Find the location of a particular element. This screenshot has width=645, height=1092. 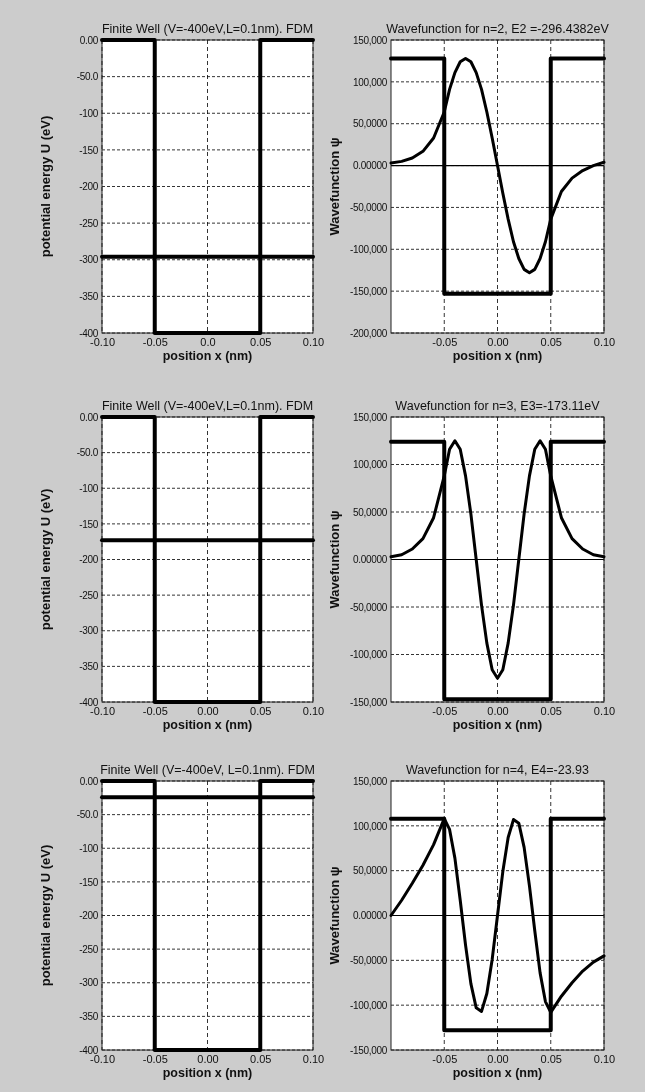

x-tick-label: 0.0 is located at coordinates (208, 341).